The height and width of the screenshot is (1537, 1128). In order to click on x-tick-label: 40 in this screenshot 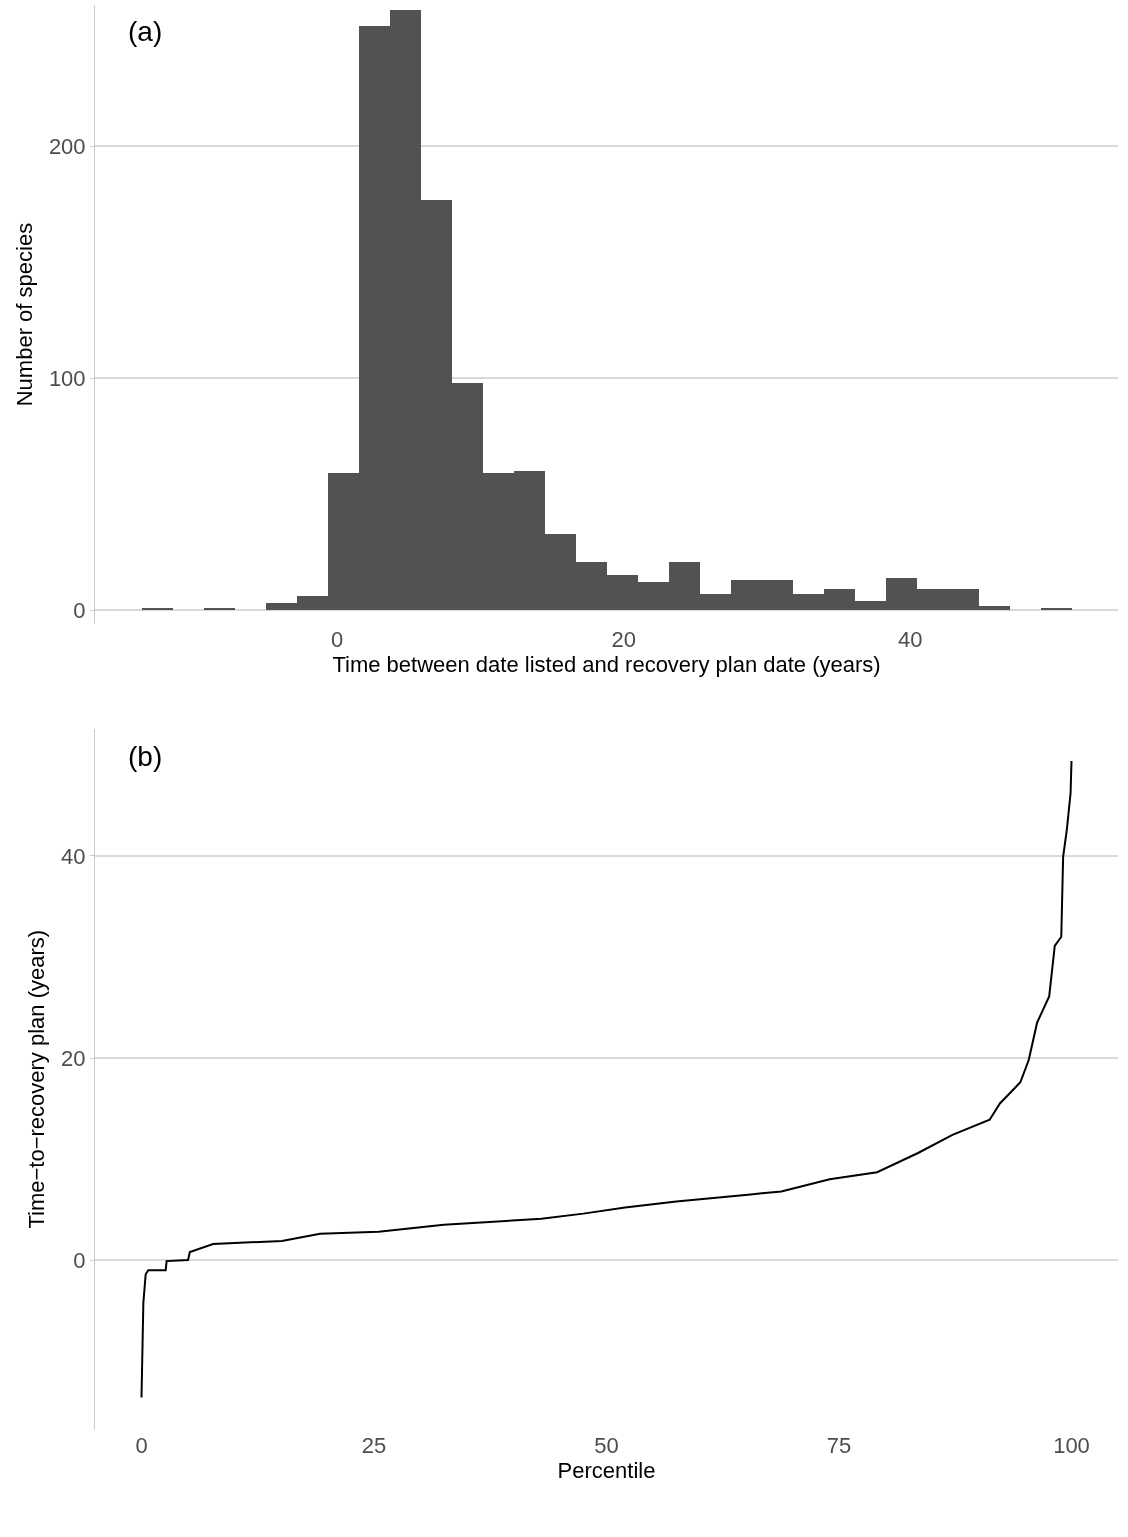, I will do `click(910, 640)`.